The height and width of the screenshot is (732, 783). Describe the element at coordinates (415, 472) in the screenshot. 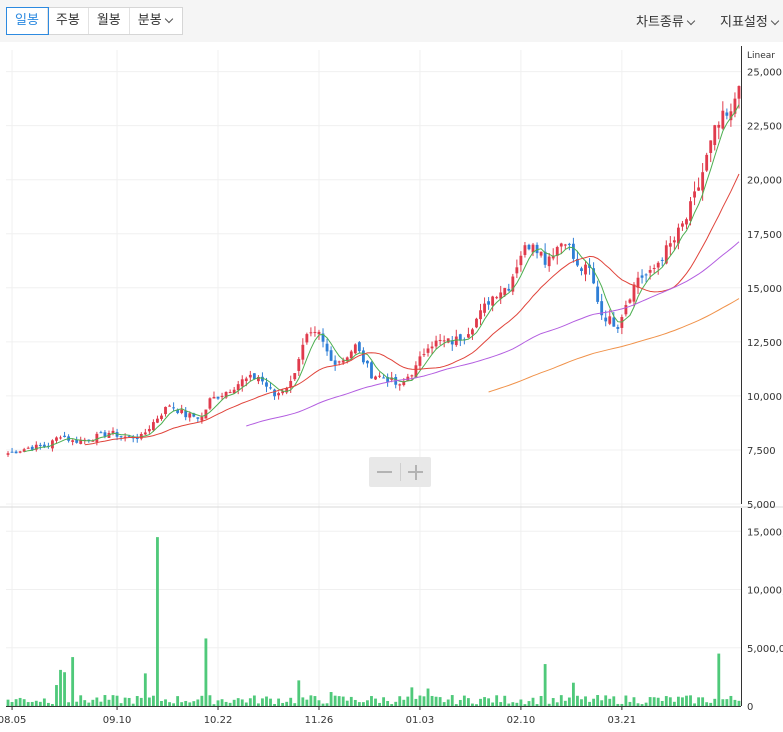

I see `zoom-in-button` at that location.